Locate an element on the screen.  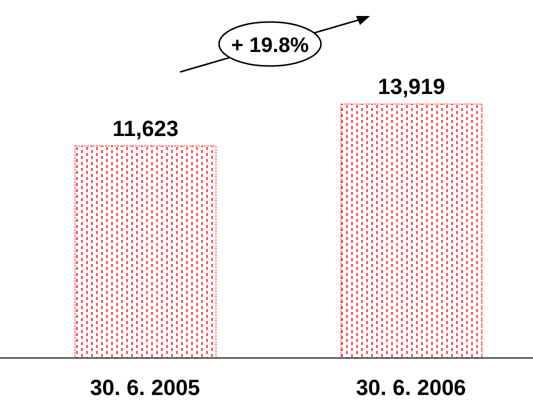
data-label: 13,919 is located at coordinates (412, 87).